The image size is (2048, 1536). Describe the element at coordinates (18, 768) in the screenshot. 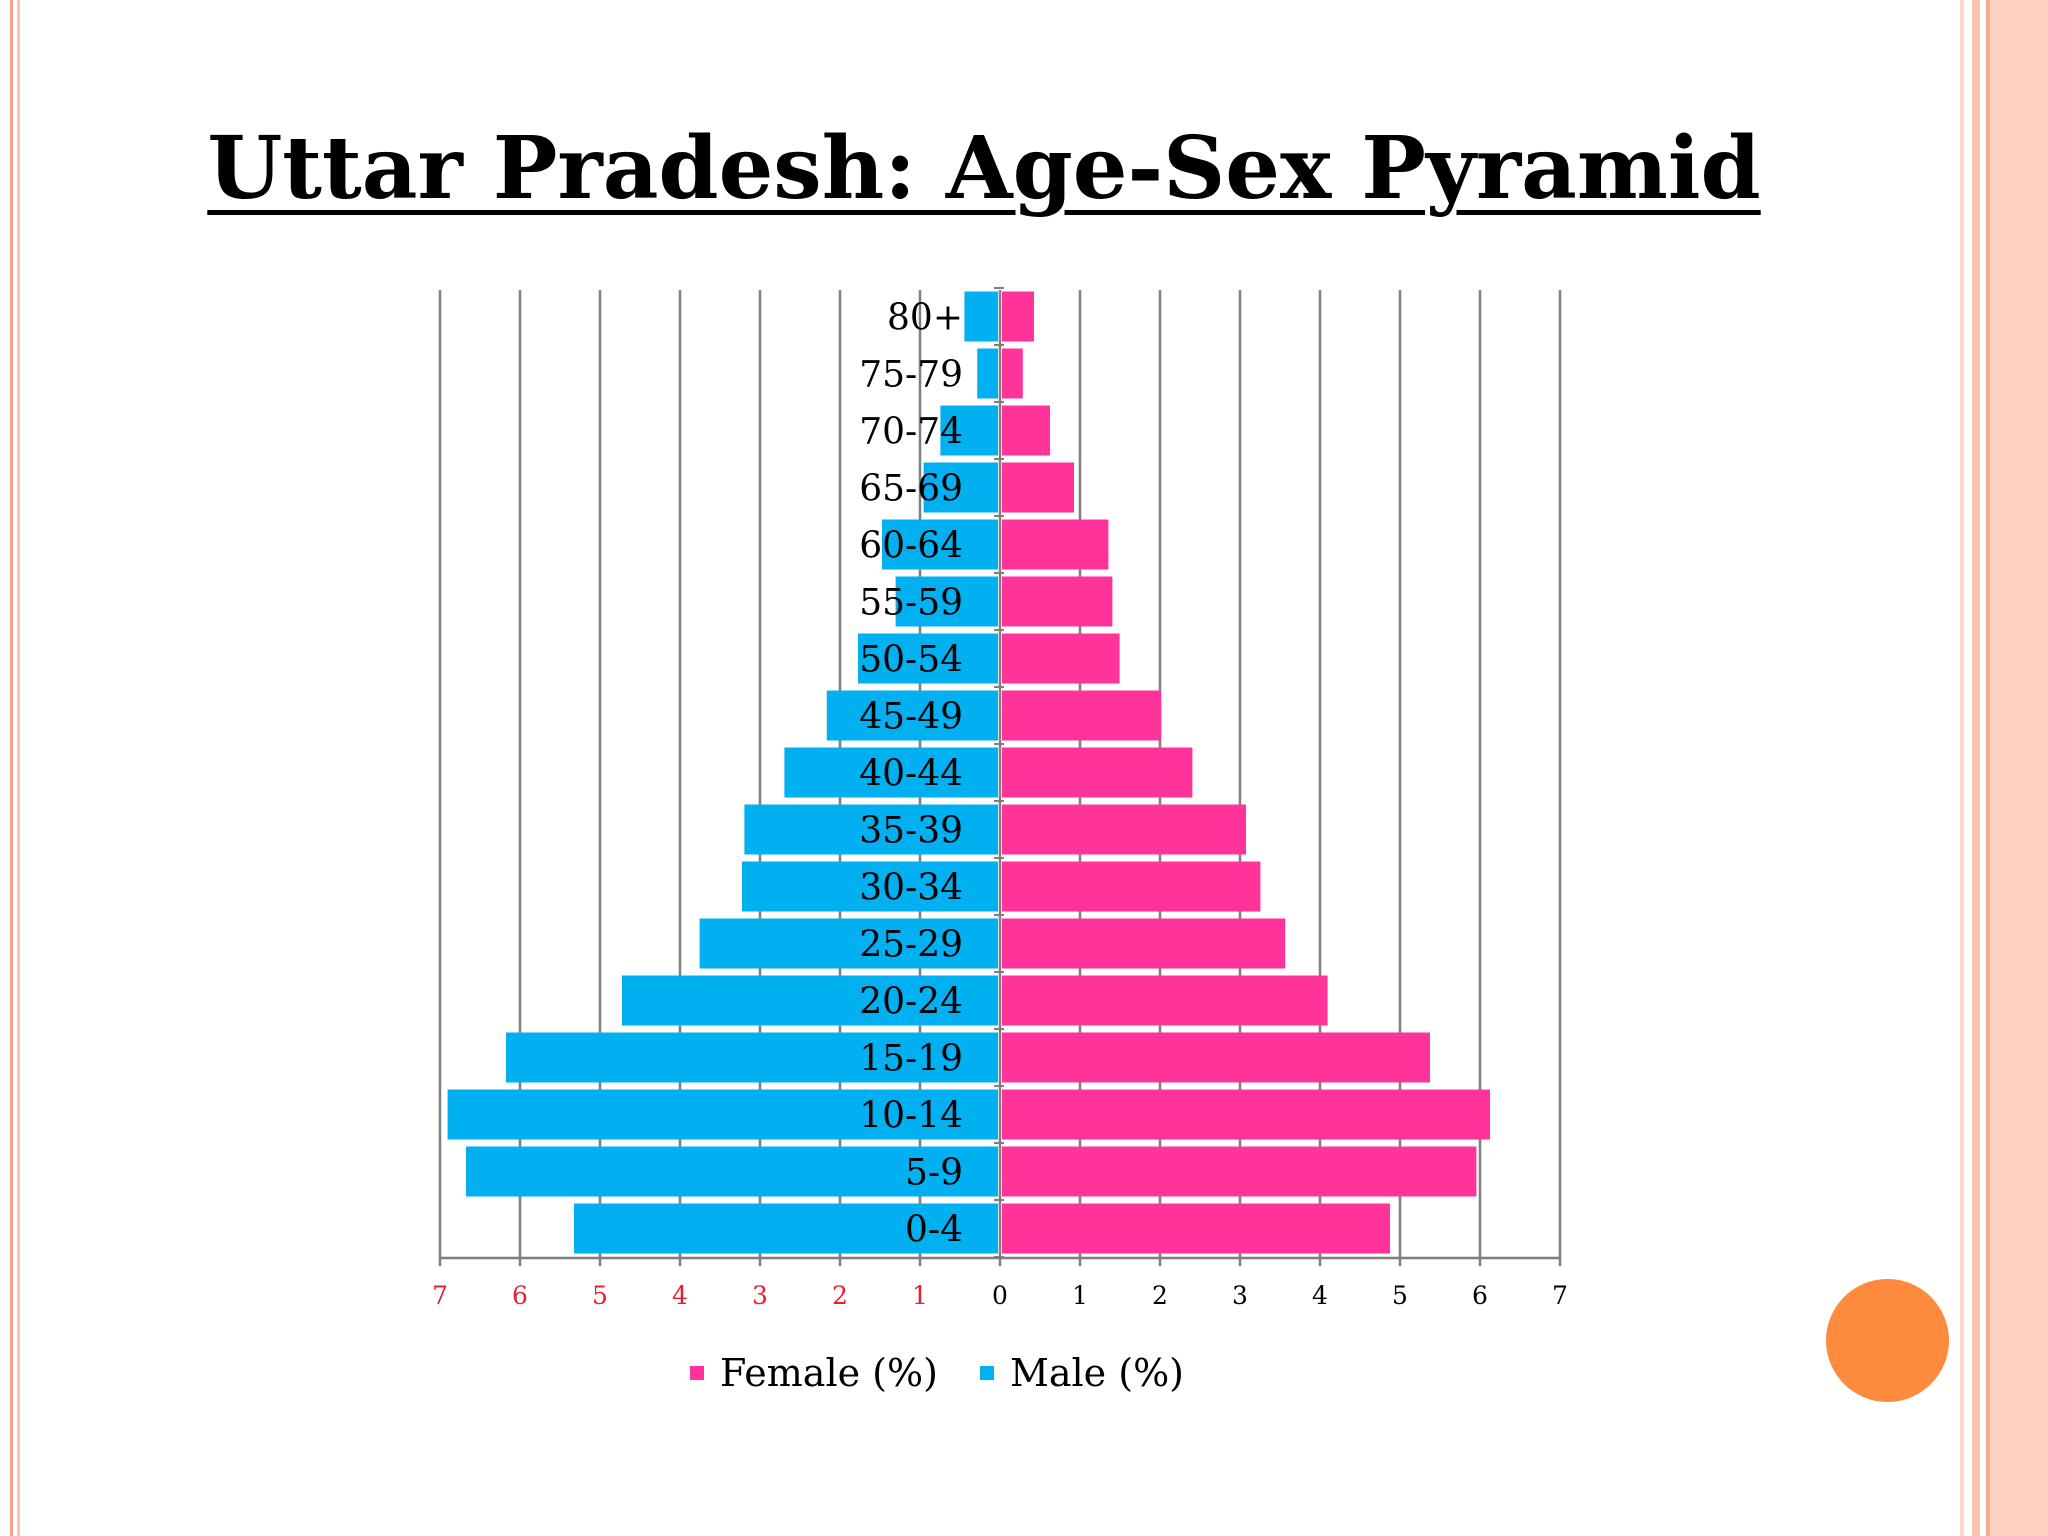

I see `left-border-line-inner` at that location.